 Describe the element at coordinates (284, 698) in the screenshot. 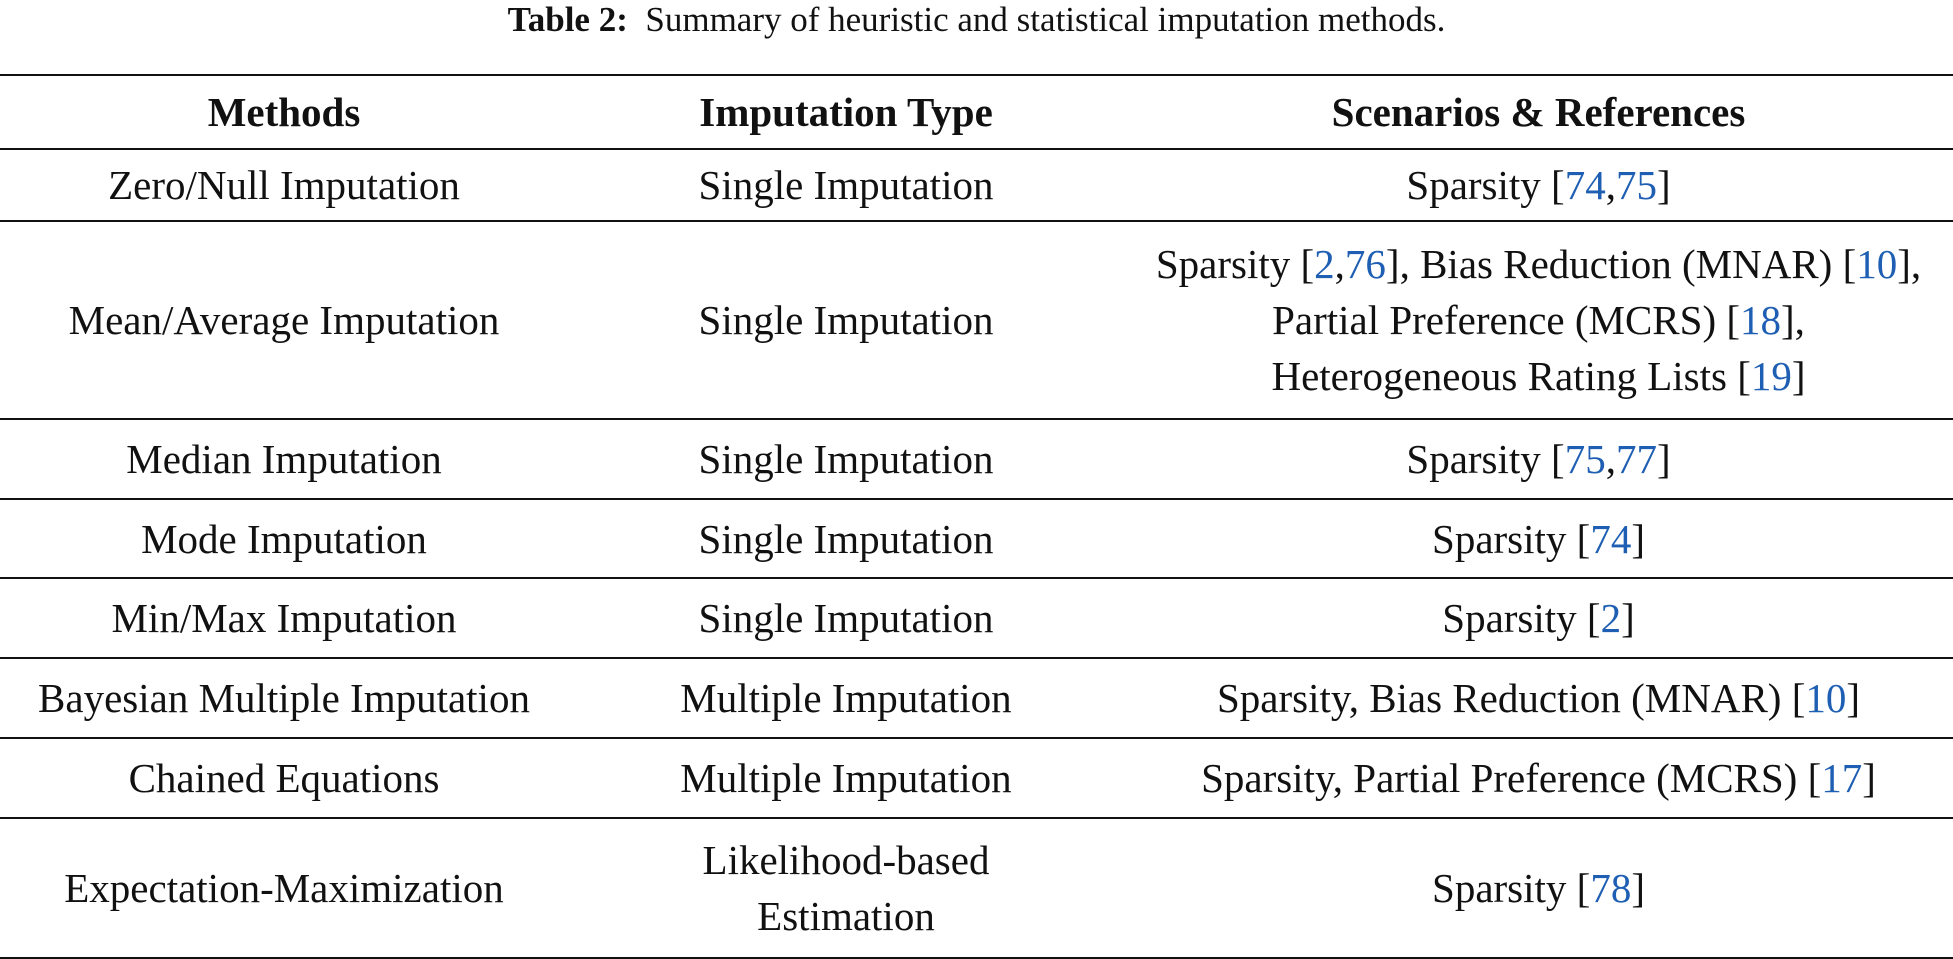

I see `method-cell: Bayesian Multiple Imputation` at that location.